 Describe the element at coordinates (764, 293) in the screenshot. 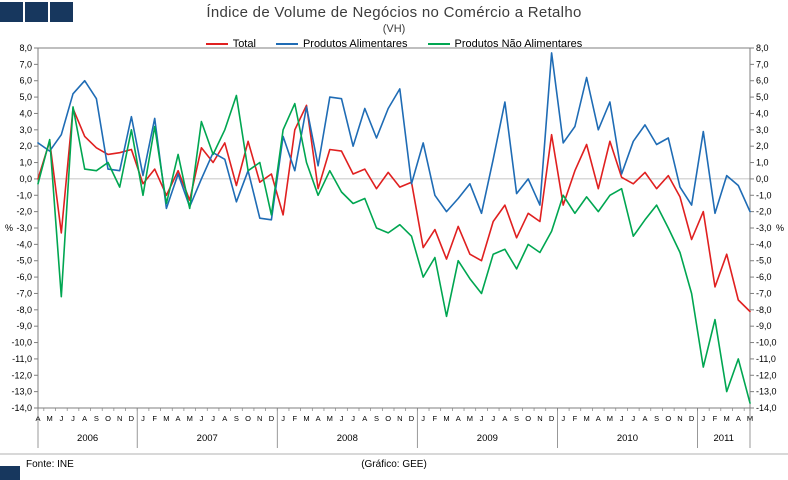

I see `y-tick-label-right: -7,0` at that location.